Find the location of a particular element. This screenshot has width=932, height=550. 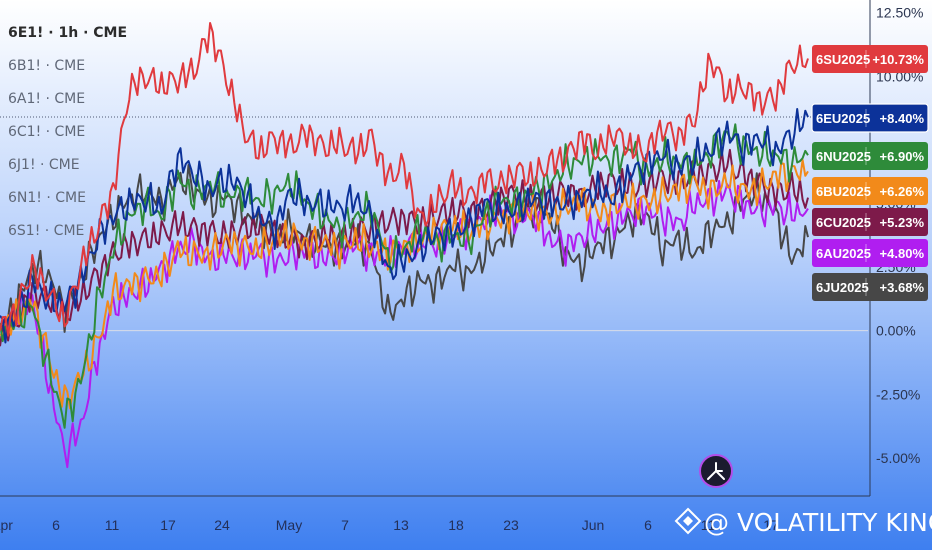

x-tick-label: 13 is located at coordinates (401, 525).